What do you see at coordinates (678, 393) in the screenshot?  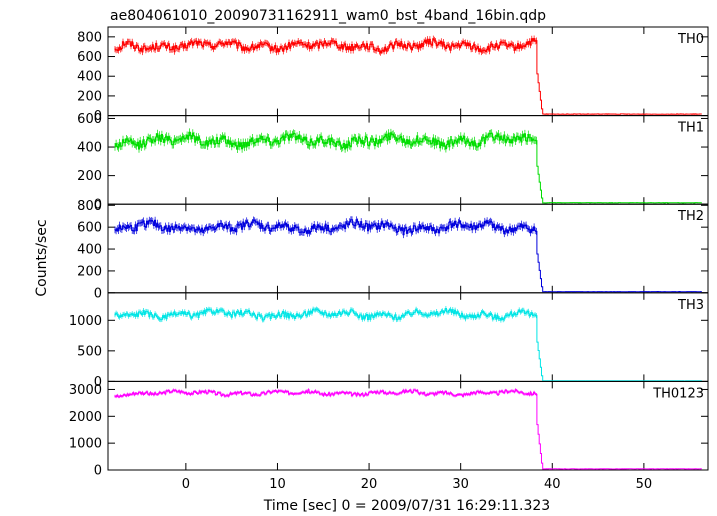 I see `panel-label: TH0123` at bounding box center [678, 393].